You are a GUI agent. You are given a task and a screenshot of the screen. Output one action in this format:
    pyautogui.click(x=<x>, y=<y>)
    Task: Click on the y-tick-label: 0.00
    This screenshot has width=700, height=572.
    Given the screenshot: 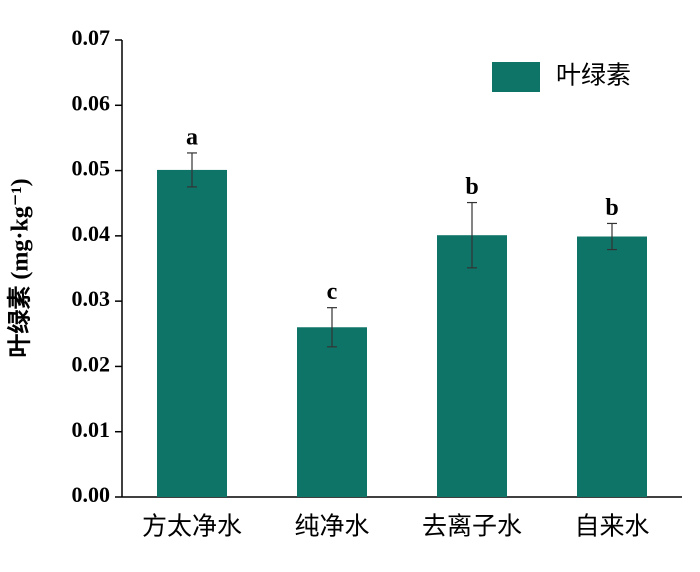 What is the action you would take?
    pyautogui.click(x=91, y=494)
    